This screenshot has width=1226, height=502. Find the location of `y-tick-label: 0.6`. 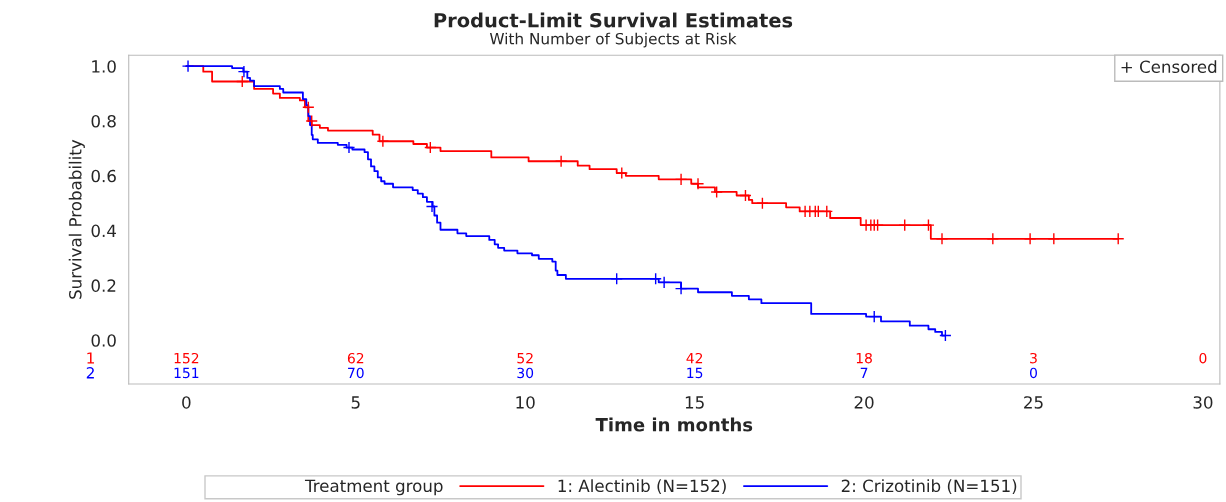

y-tick-label: 0.6 is located at coordinates (103, 176).